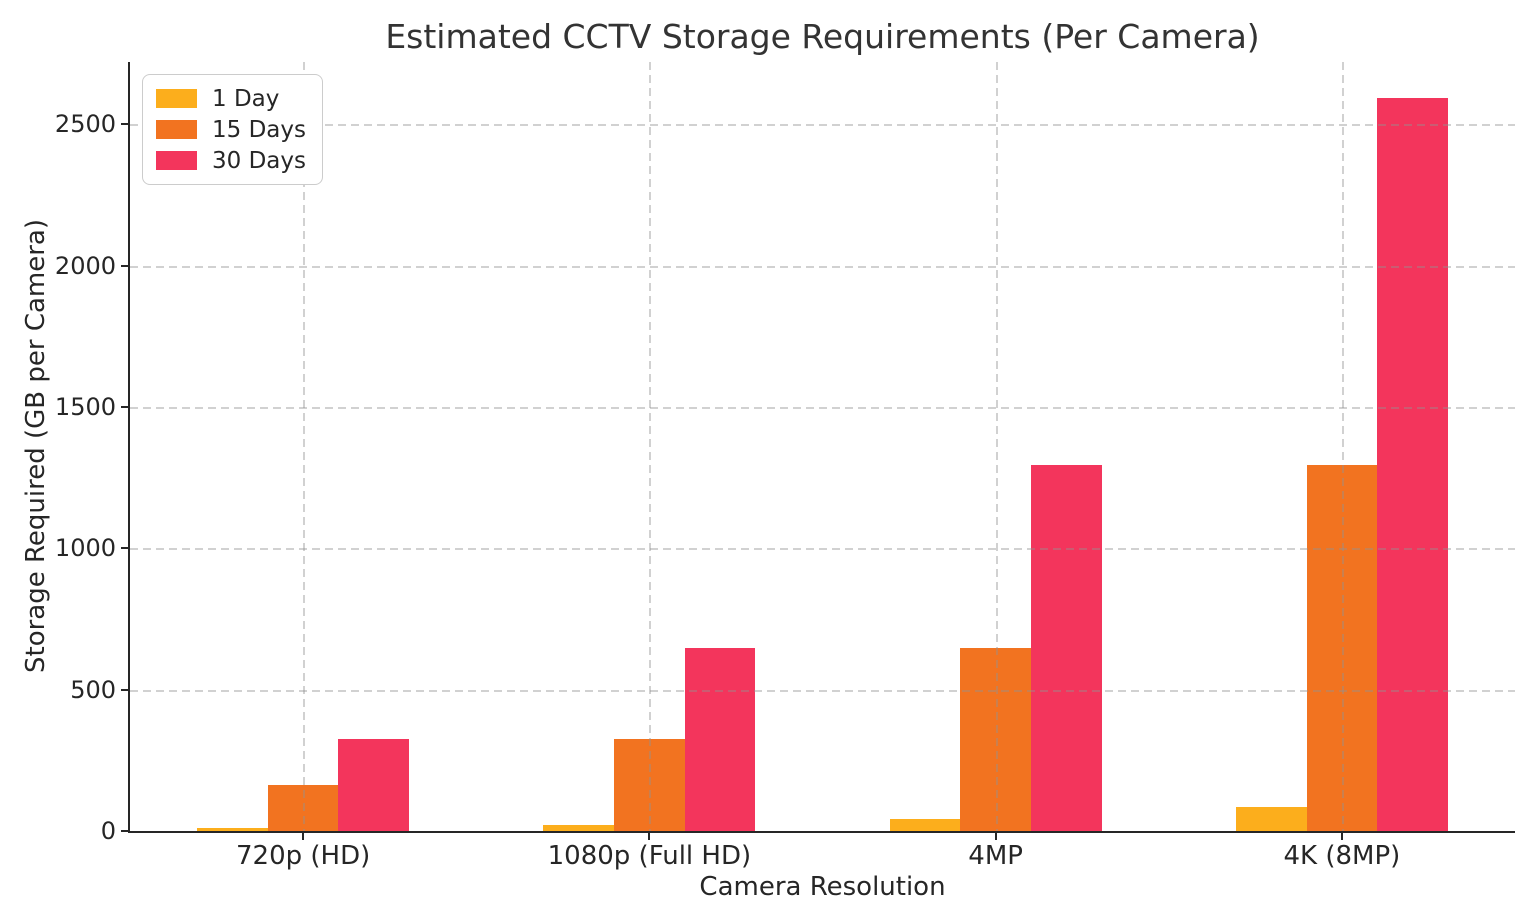 The width and height of the screenshot is (1536, 922). I want to click on y-tick-label-1500: 1500, so click(85, 406).